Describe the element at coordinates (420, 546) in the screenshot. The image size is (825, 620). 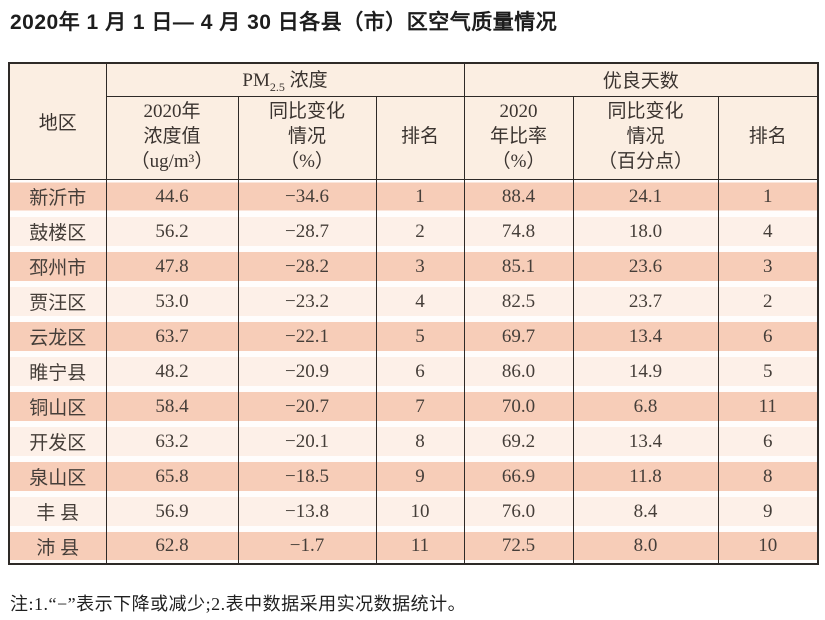
I see `pm-rank-cell: 11` at that location.